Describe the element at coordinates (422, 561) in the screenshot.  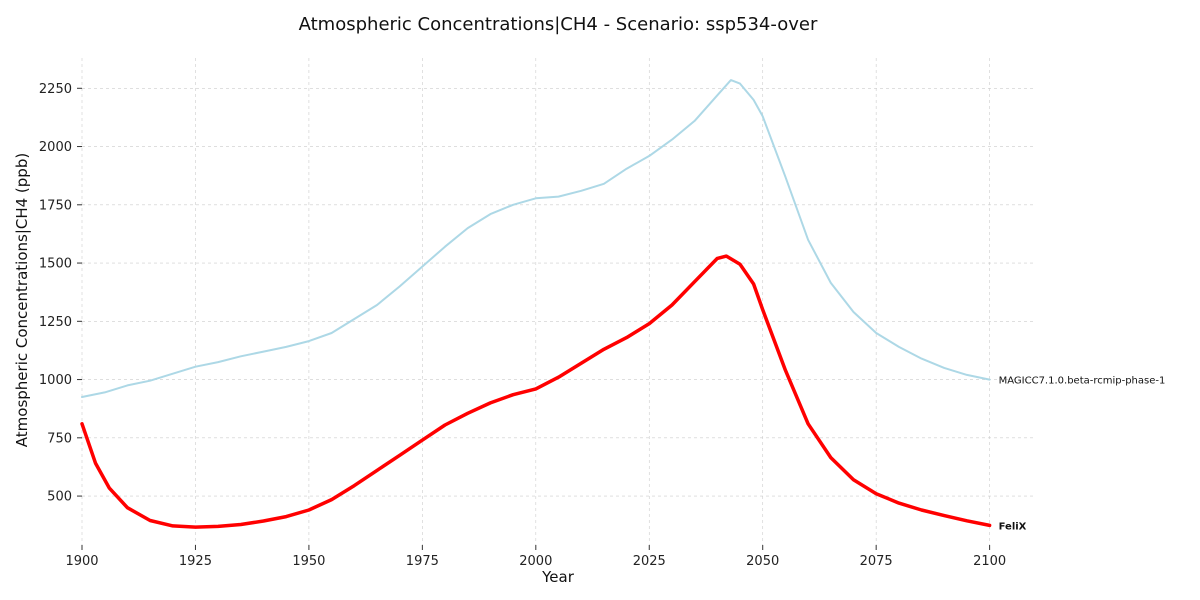
I see `x-tick-label: 1975` at that location.